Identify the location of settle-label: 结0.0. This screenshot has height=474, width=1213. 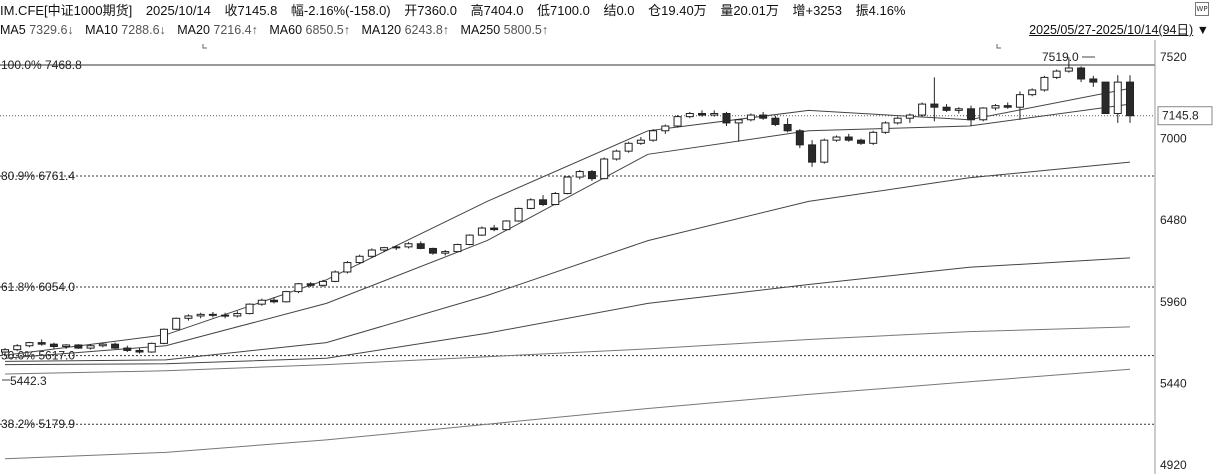
(619, 10).